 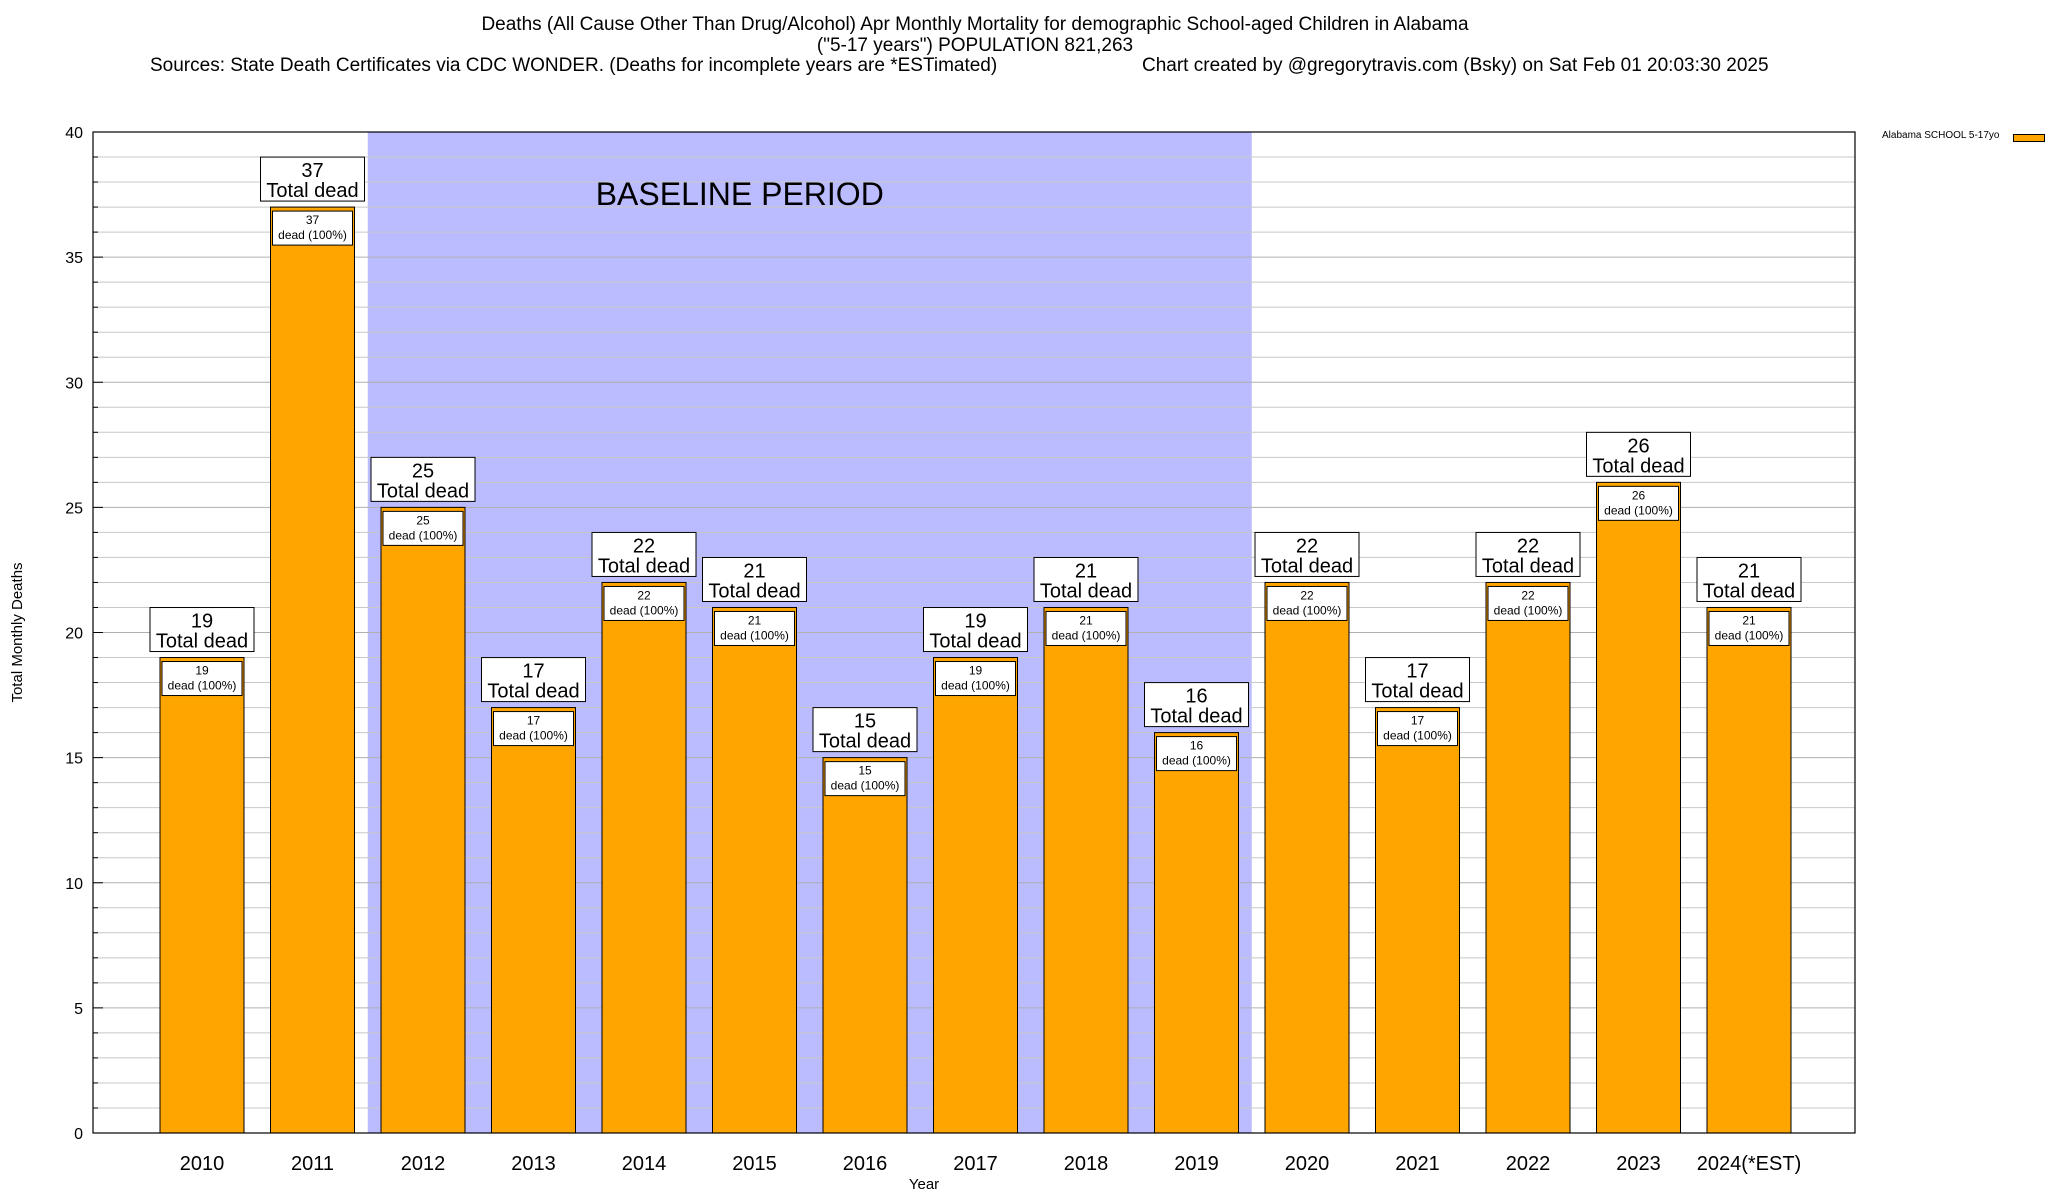 What do you see at coordinates (1638, 1164) in the screenshot?
I see `x-tick-label: 2023` at bounding box center [1638, 1164].